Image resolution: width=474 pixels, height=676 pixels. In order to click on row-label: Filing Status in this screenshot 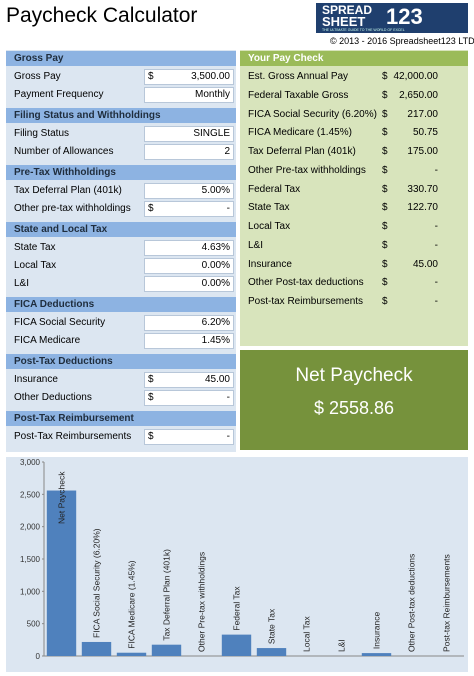, I will do `click(42, 133)`.